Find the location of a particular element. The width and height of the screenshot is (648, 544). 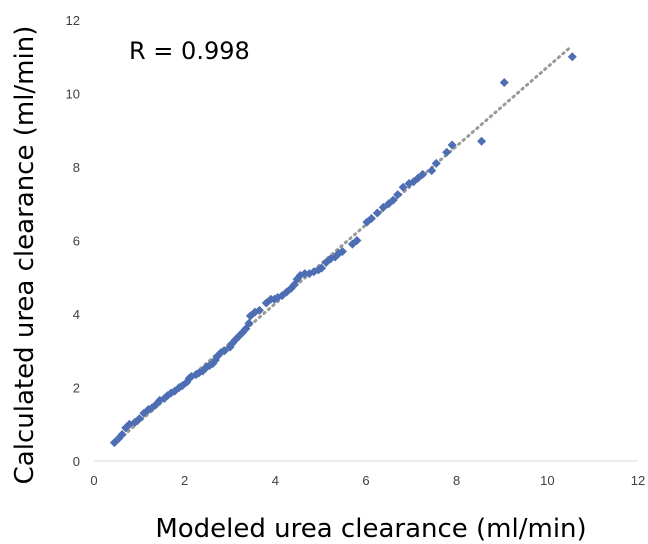

x-tick-label: 0 is located at coordinates (93, 480).